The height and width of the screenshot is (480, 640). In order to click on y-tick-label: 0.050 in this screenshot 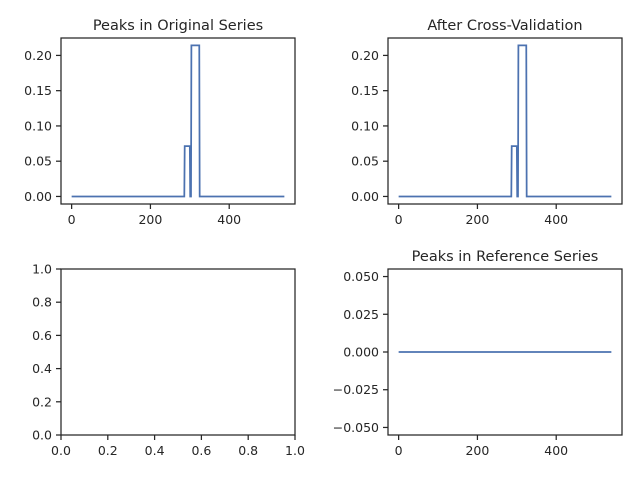, I will do `click(361, 276)`.